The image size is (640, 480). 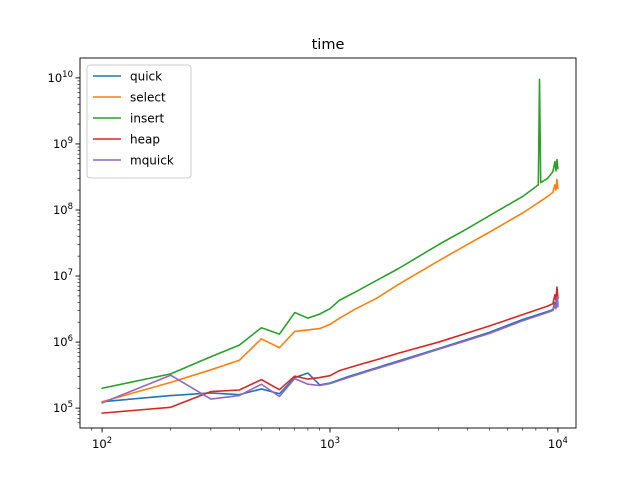 What do you see at coordinates (63, 209) in the screenshot?
I see `y-tick-label: 108` at bounding box center [63, 209].